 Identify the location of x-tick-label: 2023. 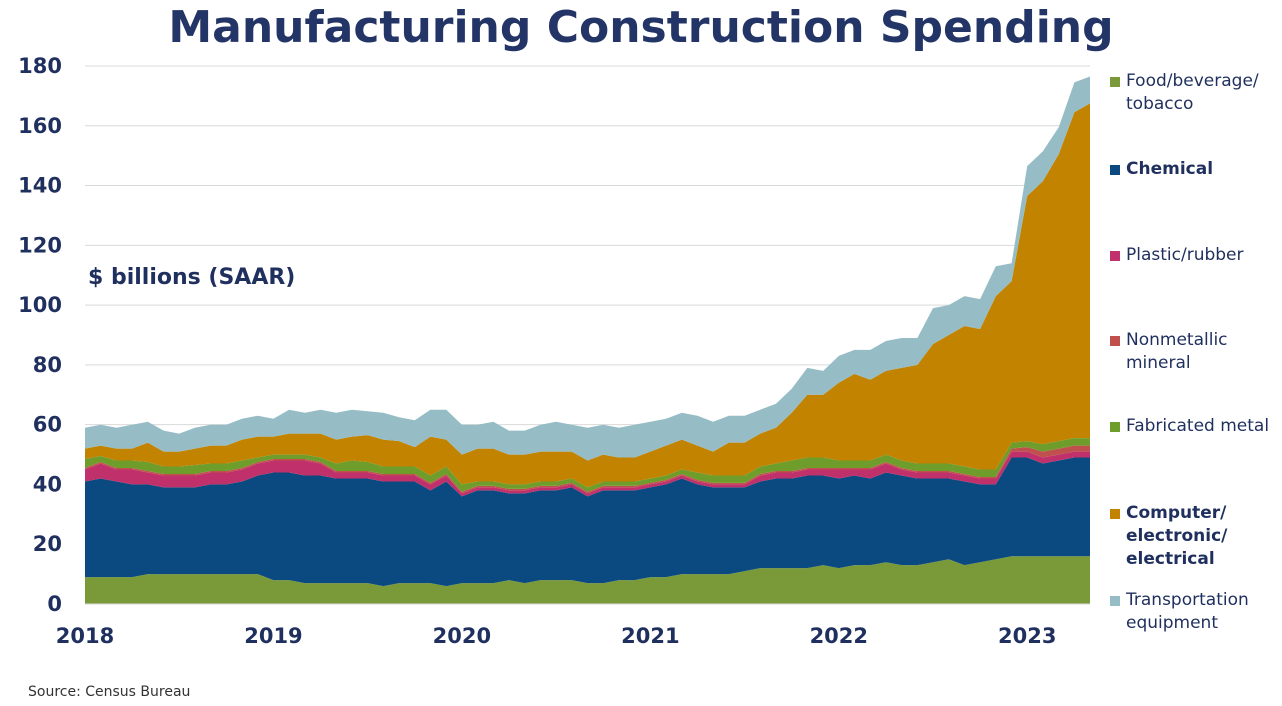
(1027, 636).